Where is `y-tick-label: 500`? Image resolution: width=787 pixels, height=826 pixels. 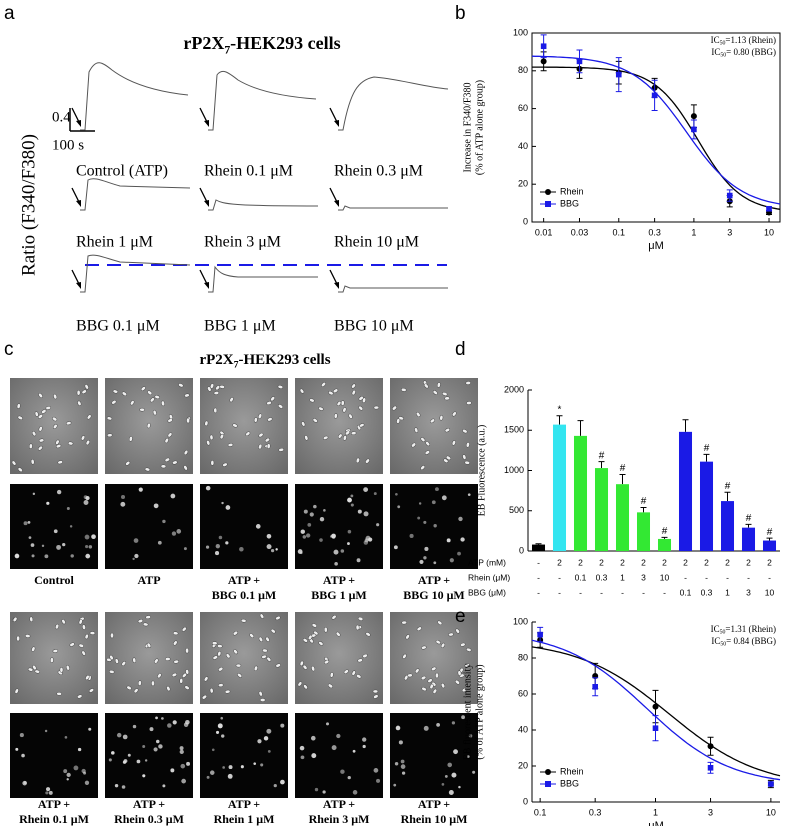
y-tick-label: 500 is located at coordinates (516, 510).